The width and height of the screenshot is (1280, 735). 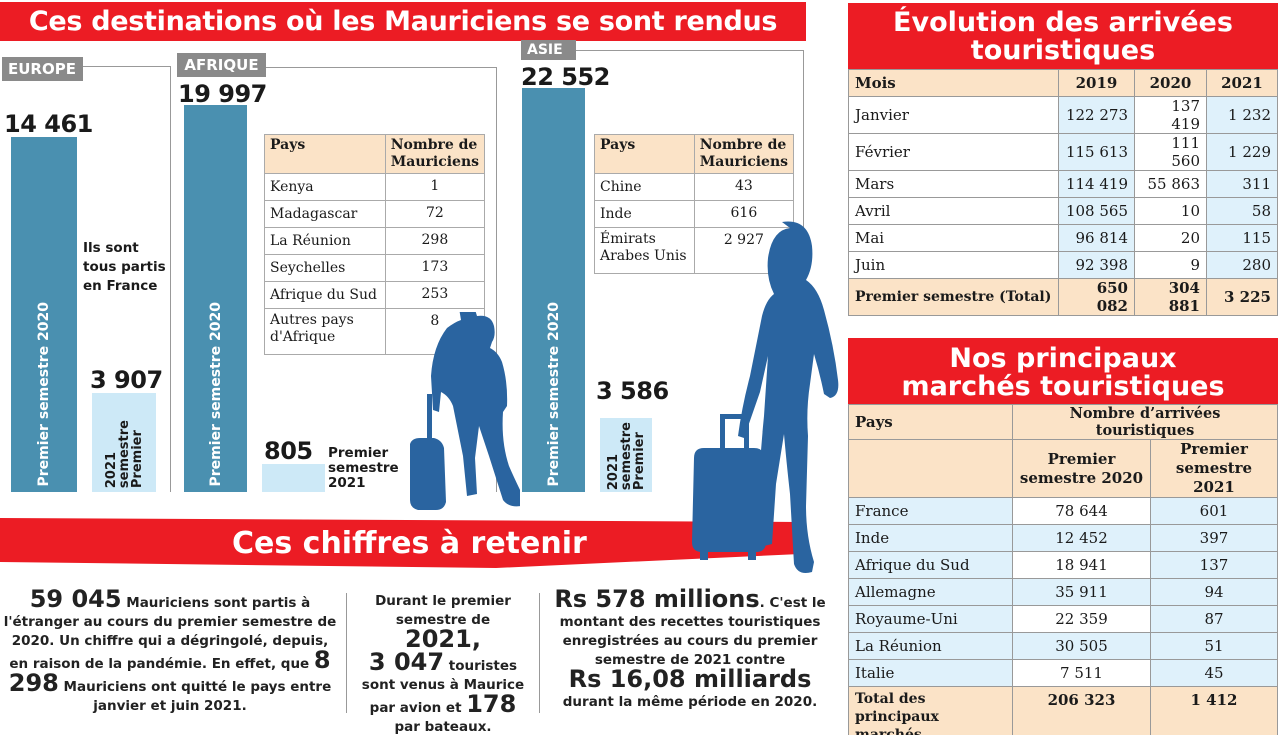 What do you see at coordinates (644, 250) in the screenshot?
I see `country: Émirats Arabes Unis` at bounding box center [644, 250].